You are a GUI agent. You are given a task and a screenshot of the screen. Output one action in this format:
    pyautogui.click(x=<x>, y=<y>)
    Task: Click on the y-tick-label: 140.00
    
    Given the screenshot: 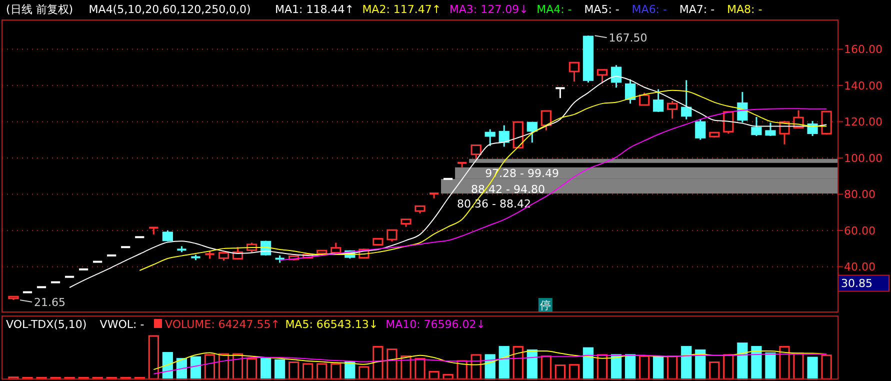 What is the action you would take?
    pyautogui.click(x=863, y=85)
    